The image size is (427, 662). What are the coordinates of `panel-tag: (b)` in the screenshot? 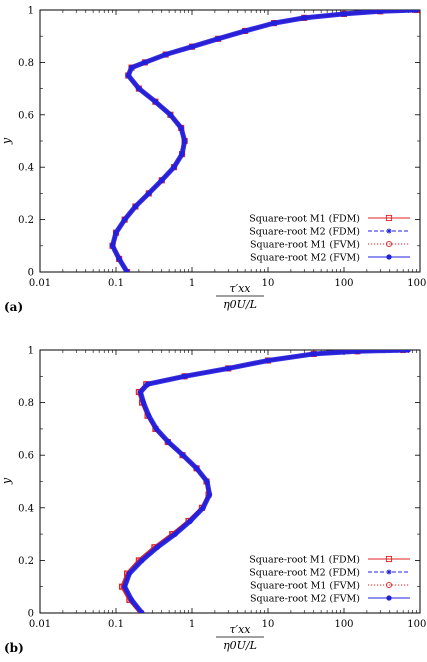 It's located at (14, 648).